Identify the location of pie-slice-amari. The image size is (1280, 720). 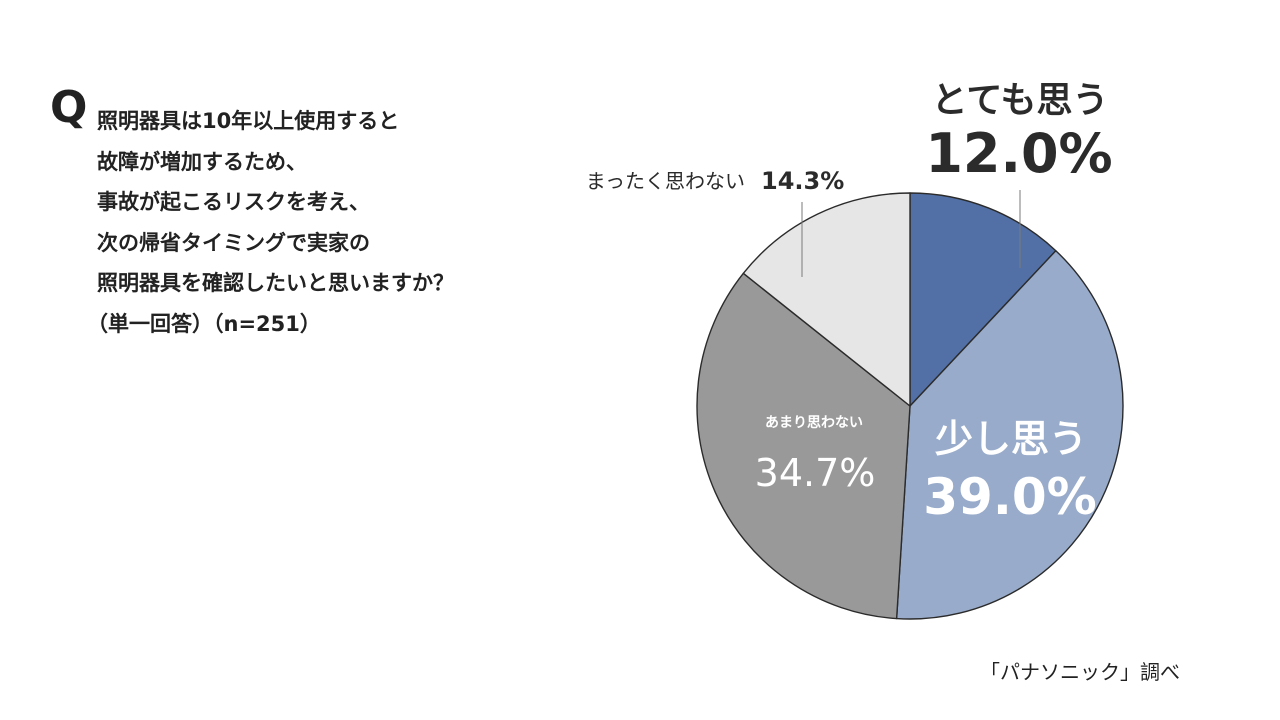
(803, 446).